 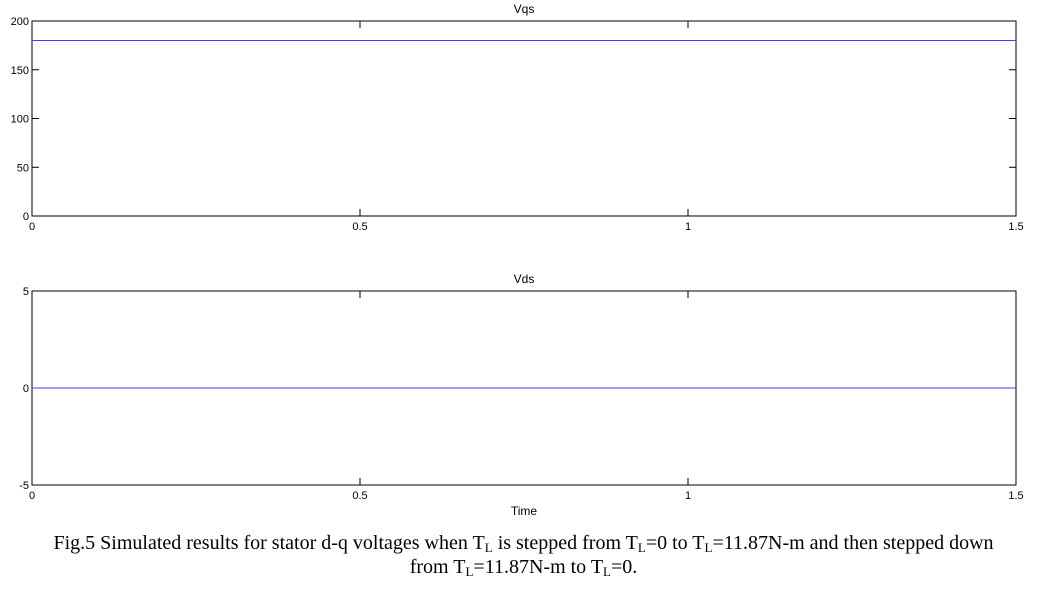 I want to click on plot2-x-tick-label: 1, so click(x=688, y=496).